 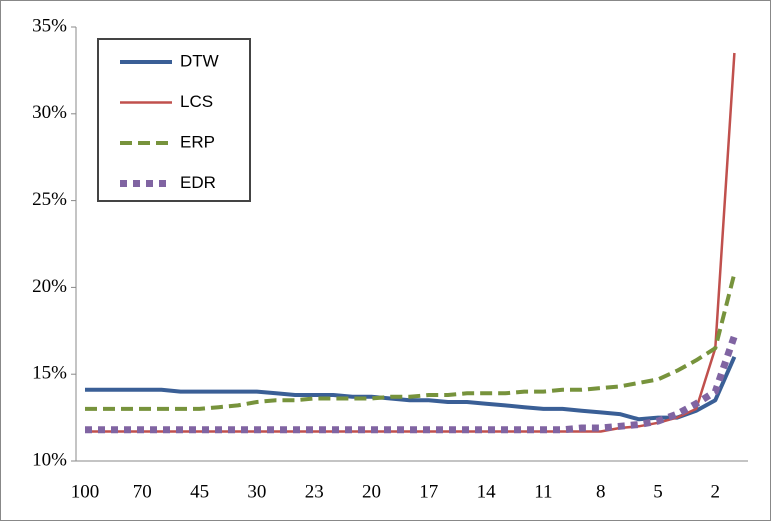 What do you see at coordinates (371, 491) in the screenshot?
I see `x-tick-label: 20` at bounding box center [371, 491].